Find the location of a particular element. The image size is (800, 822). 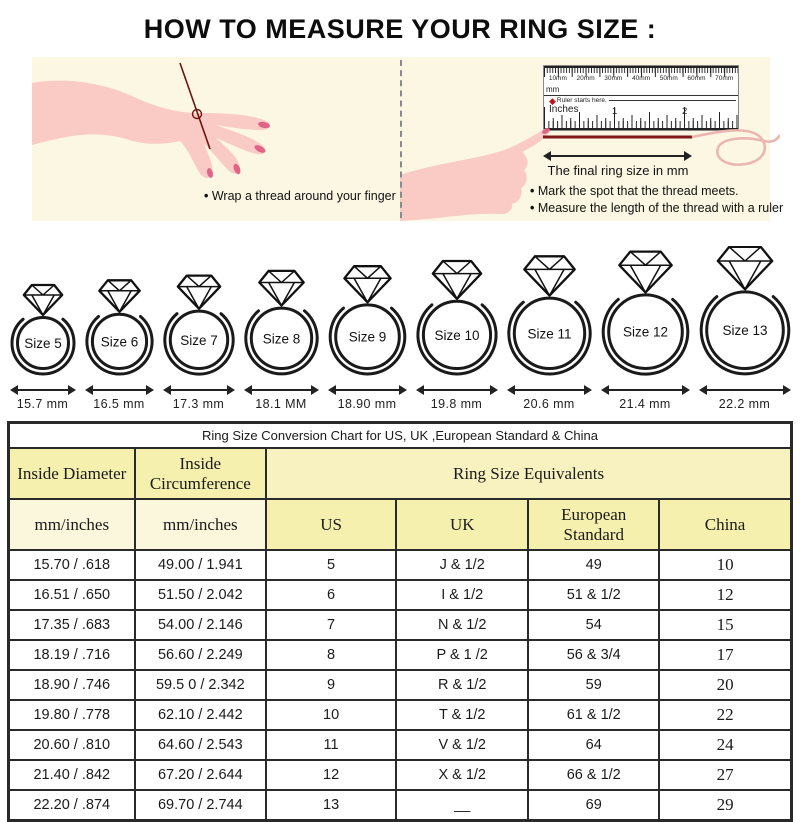

ring-size-label: Size 9 is located at coordinates (367, 337).